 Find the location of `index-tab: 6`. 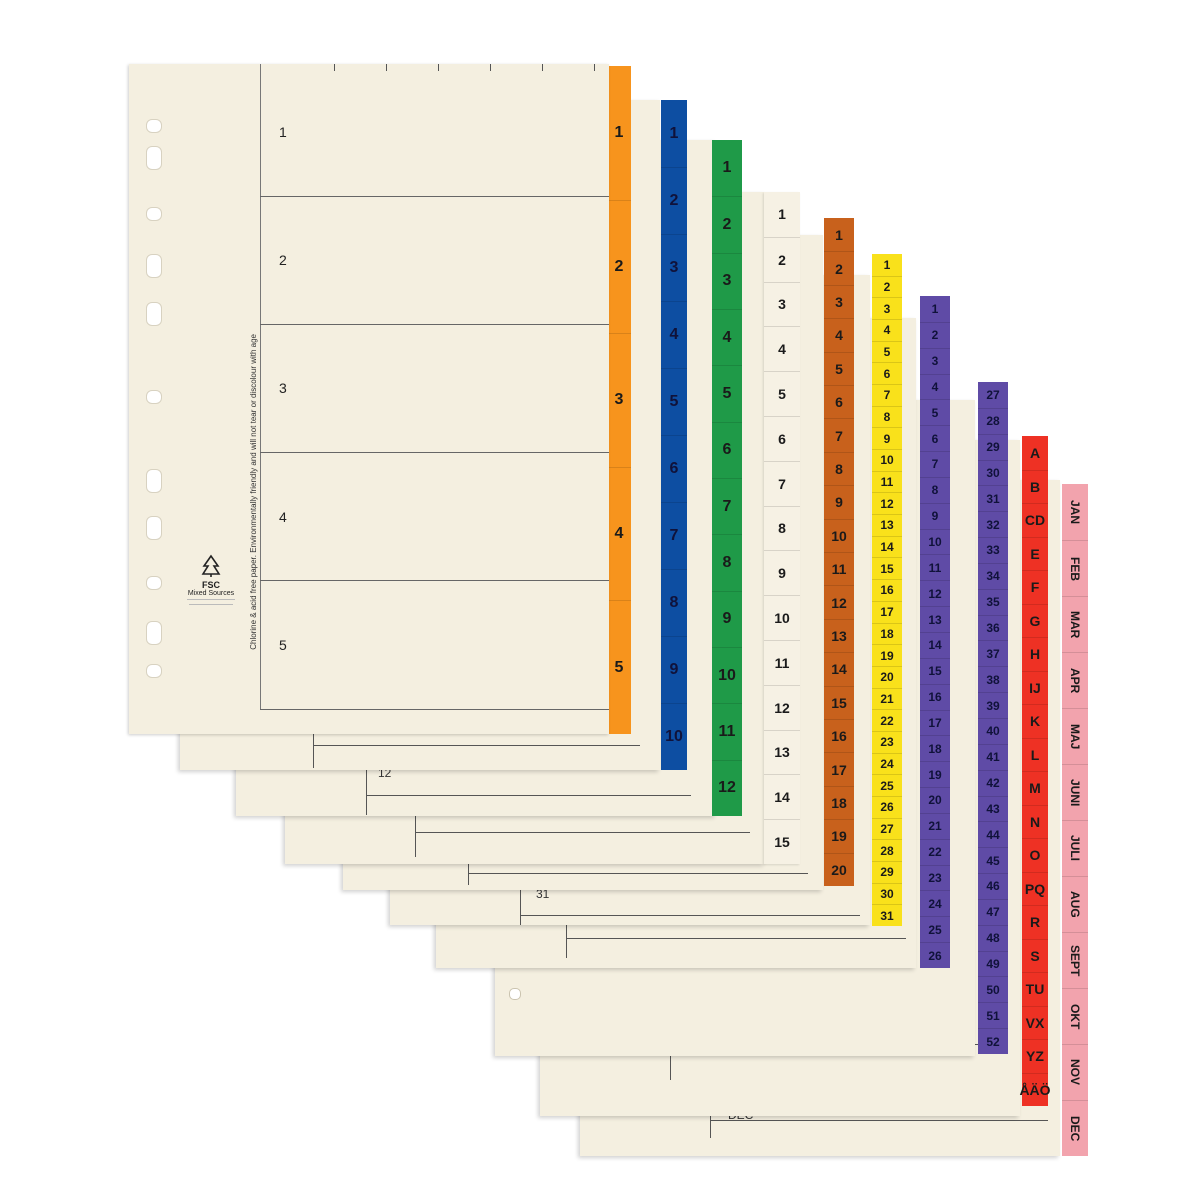

index-tab: 6 is located at coordinates (727, 449).